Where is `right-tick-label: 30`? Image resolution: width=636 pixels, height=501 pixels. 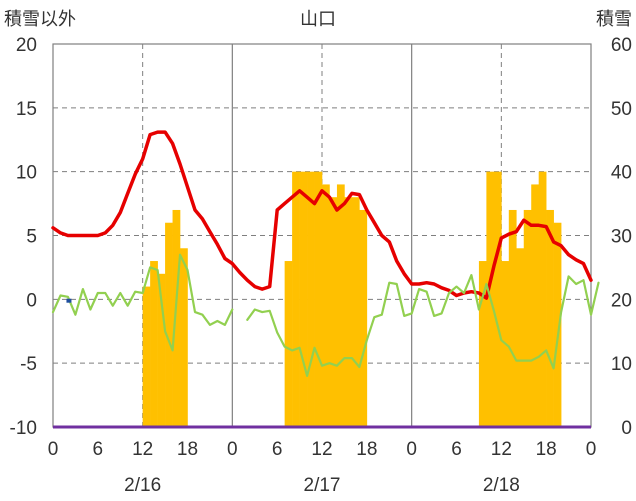 right-tick-label: 30 is located at coordinates (621, 237).